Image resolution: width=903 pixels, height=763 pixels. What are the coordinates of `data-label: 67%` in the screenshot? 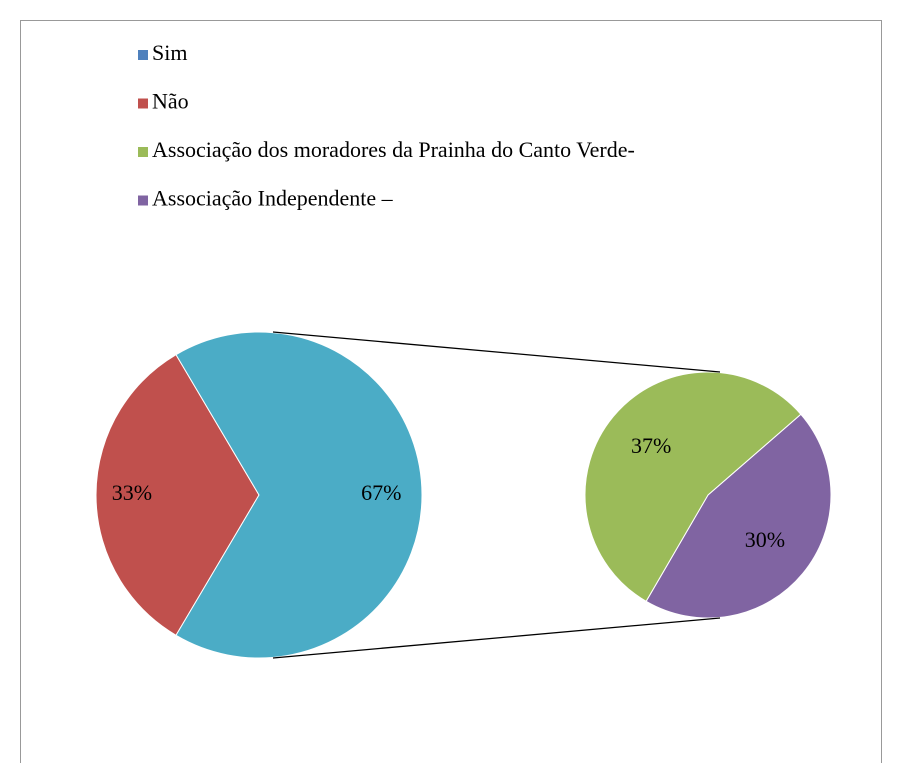 It's located at (381, 492).